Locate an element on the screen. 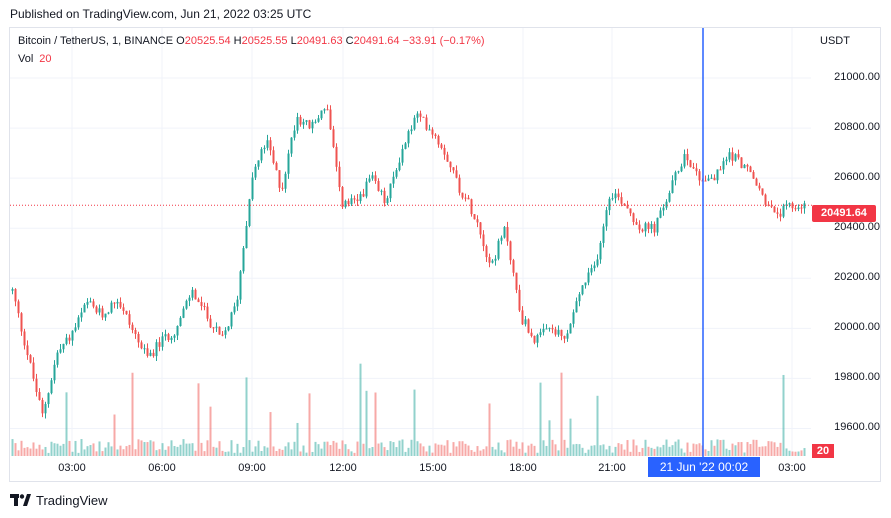 This screenshot has width=891, height=518. time-tick-label: 15:00 is located at coordinates (433, 468).